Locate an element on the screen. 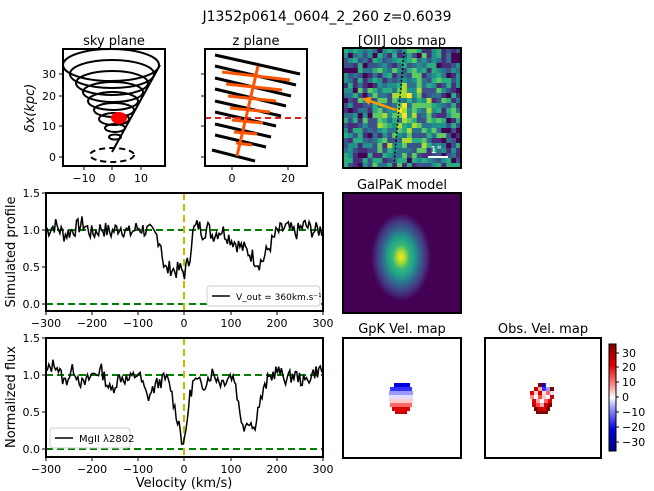 Image resolution: width=654 pixels, height=491 pixels. sim-xtick: −300 is located at coordinates (46, 323).